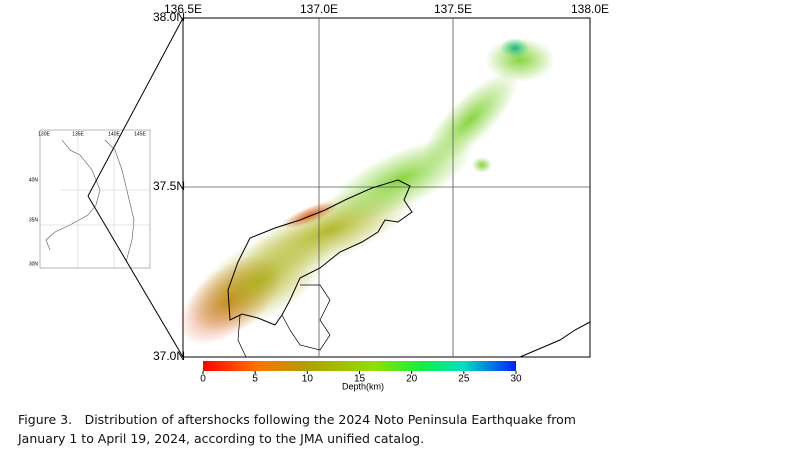 This screenshot has width=800, height=449. Describe the element at coordinates (203, 379) in the screenshot. I see `colorbar-tick-label: 0` at that location.